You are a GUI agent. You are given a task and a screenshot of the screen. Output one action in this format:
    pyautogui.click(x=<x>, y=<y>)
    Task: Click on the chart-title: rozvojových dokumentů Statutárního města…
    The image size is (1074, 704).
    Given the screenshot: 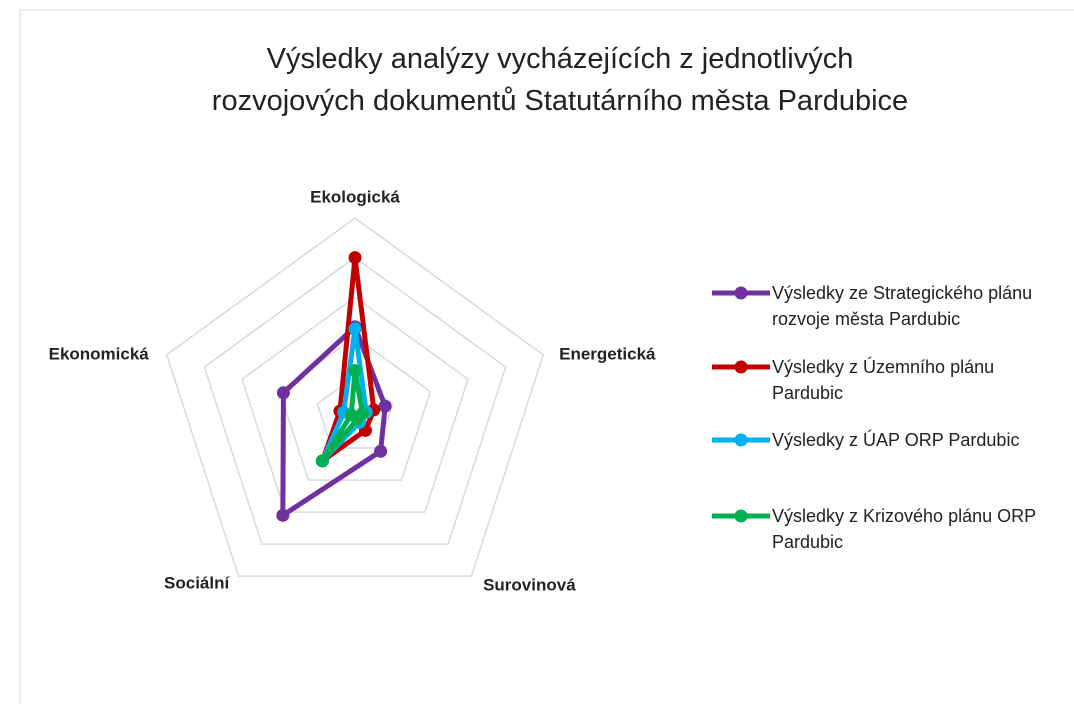 What is the action you would take?
    pyautogui.click(x=560, y=101)
    